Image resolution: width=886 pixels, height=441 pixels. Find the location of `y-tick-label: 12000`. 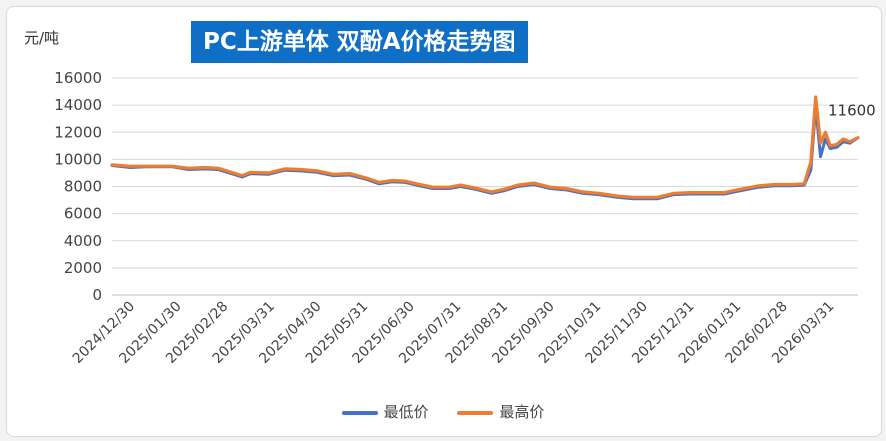

y-tick-label: 12000 is located at coordinates (78, 132).